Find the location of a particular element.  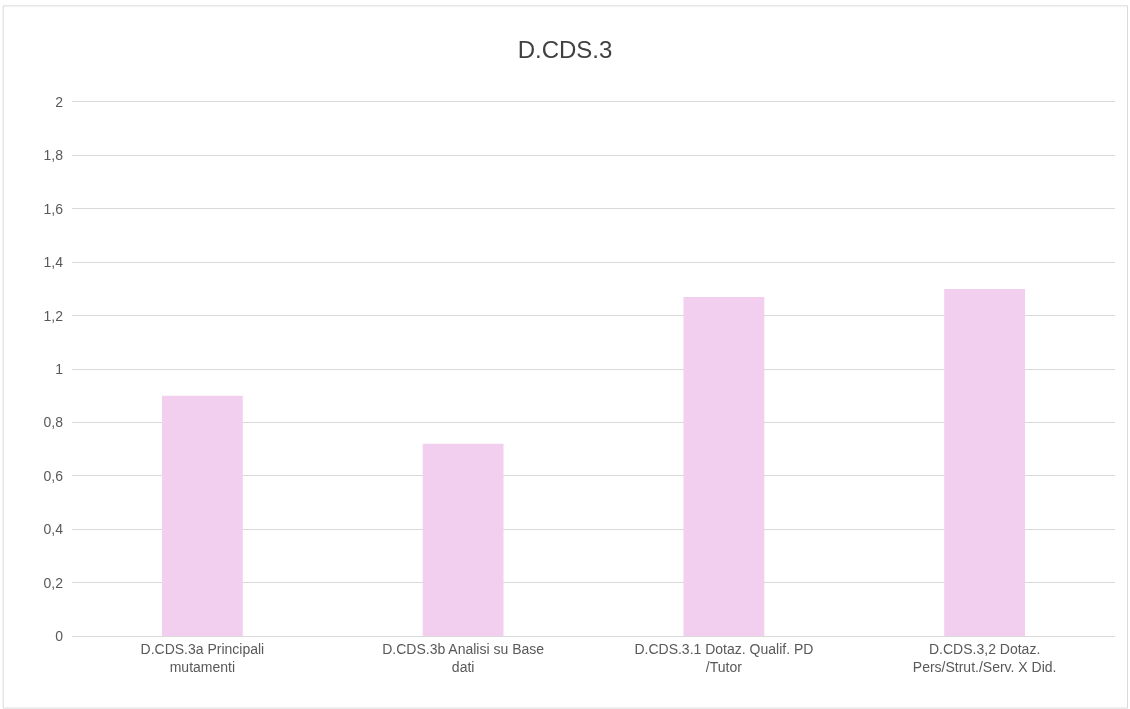

x-tick-label: D.CDS.3.1 Dotaz. Qualif. PD /Tutor is located at coordinates (724, 657).